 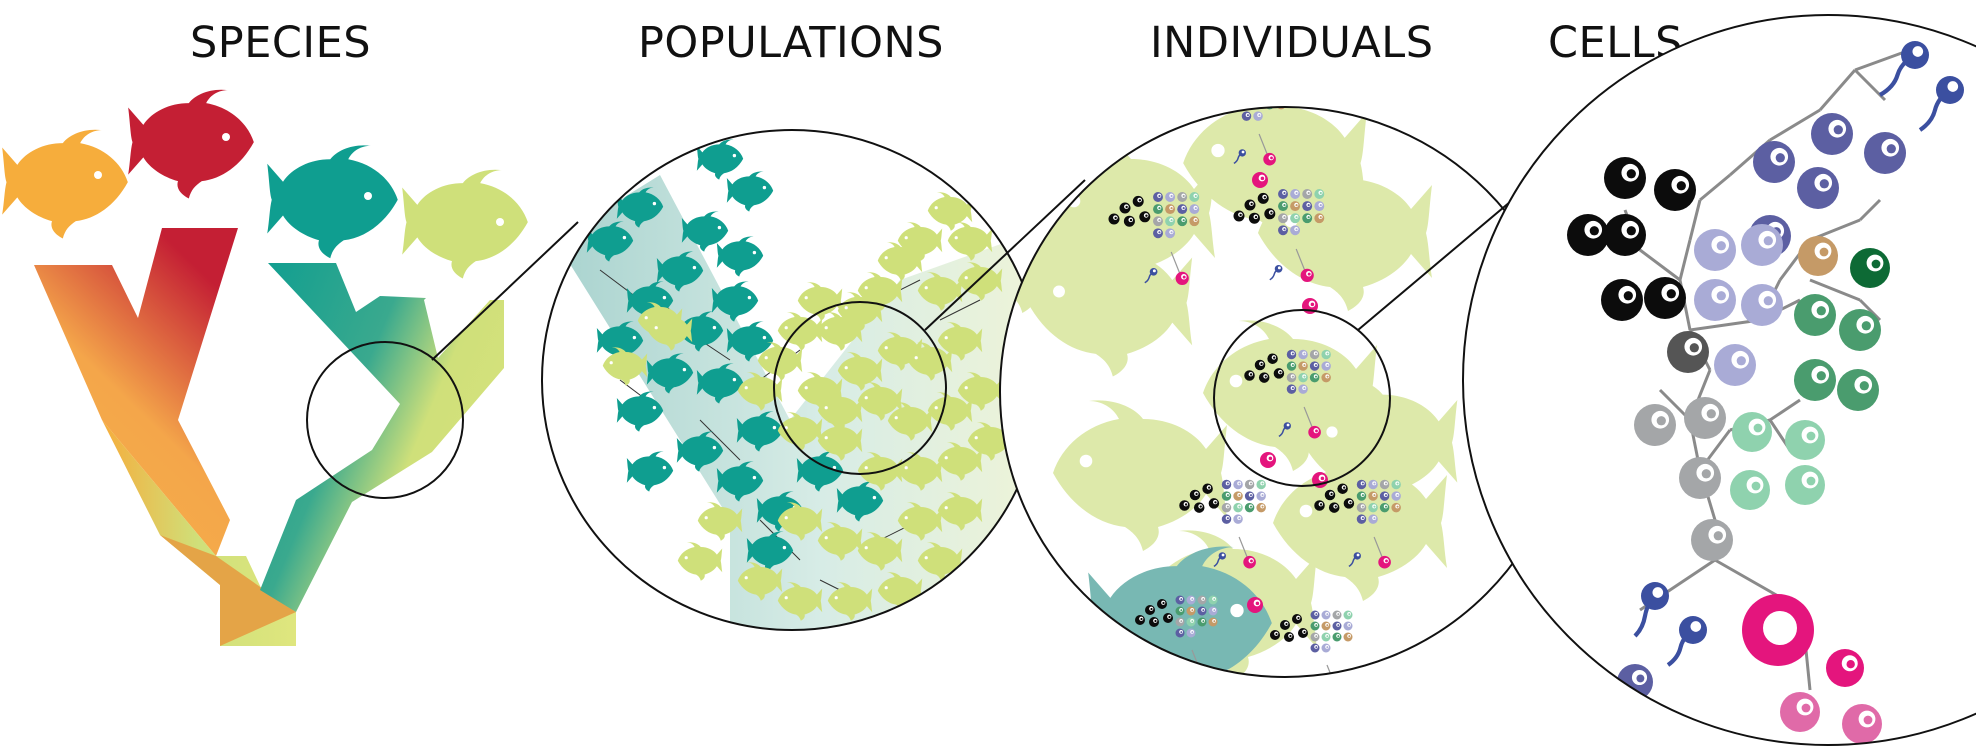 What do you see at coordinates (1254, 385) in the screenshot?
I see `individual-cells-group` at bounding box center [1254, 385].